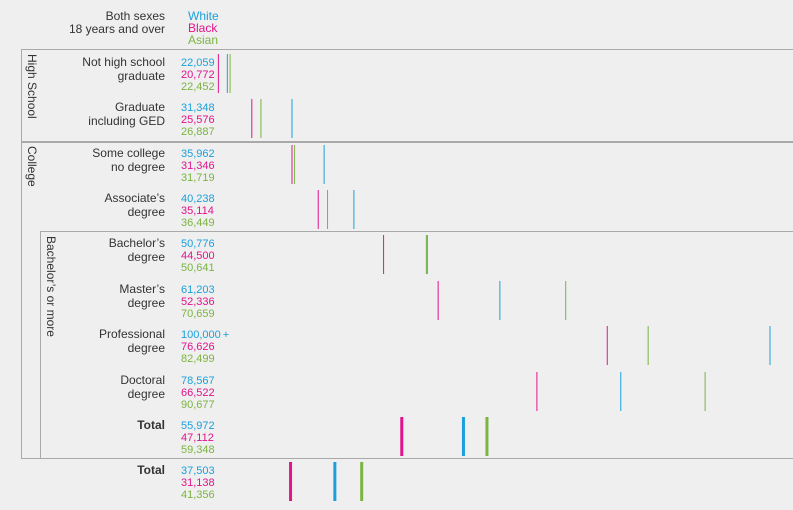 The image size is (793, 510). I want to click on value-black: 25,576, so click(198, 120).